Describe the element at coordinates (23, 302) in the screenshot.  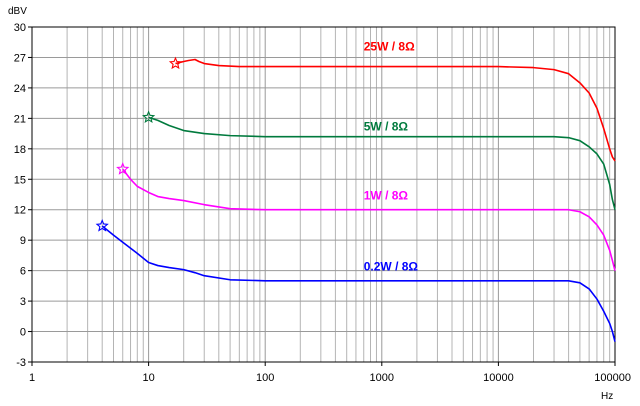
I see `y-tick-label: 3` at that location.